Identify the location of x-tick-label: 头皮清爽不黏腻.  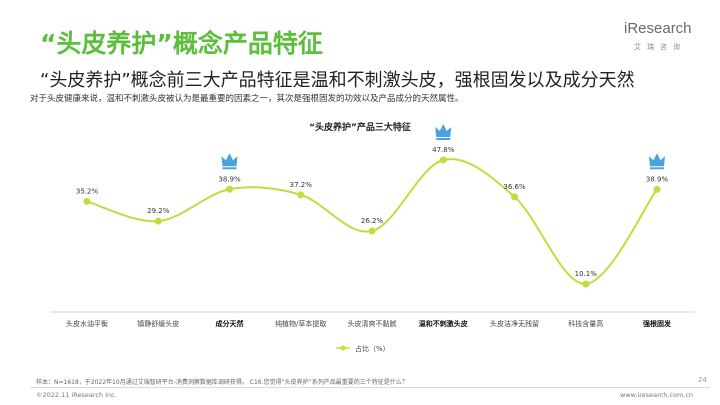
(372, 323).